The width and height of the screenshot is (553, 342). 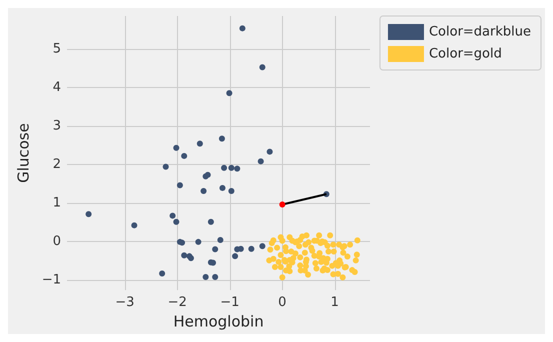 I want to click on x-axis-title: Hemoglobin, so click(x=218, y=321).